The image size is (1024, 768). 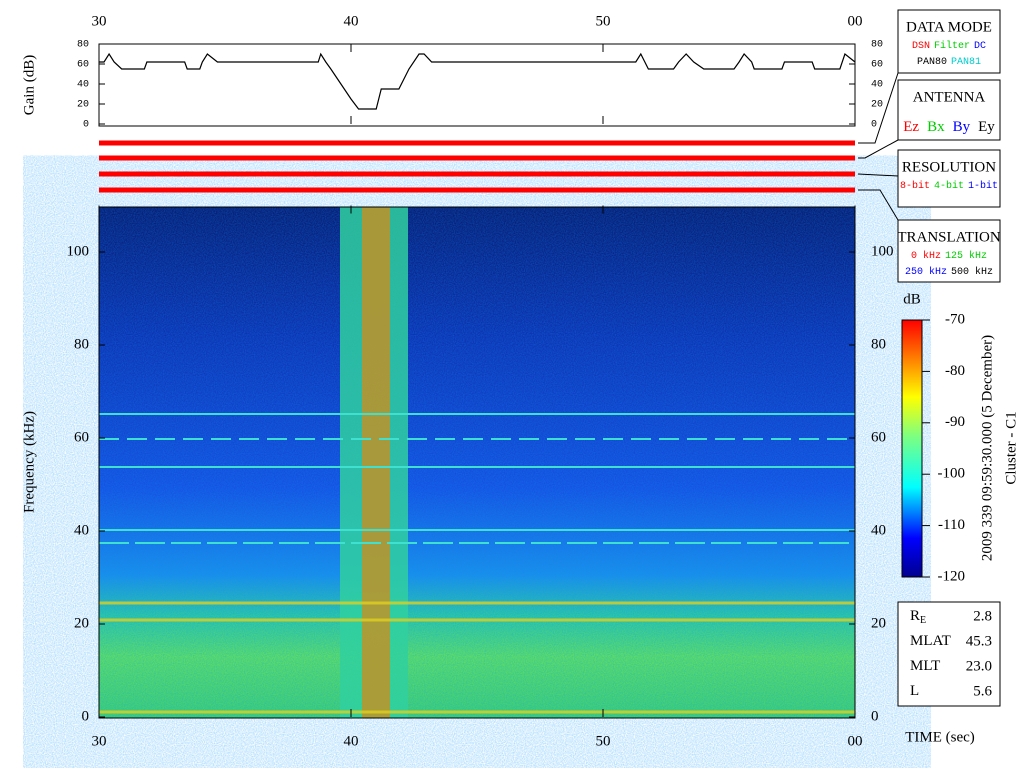 I want to click on orbit-value: 5.6, so click(x=982, y=691).